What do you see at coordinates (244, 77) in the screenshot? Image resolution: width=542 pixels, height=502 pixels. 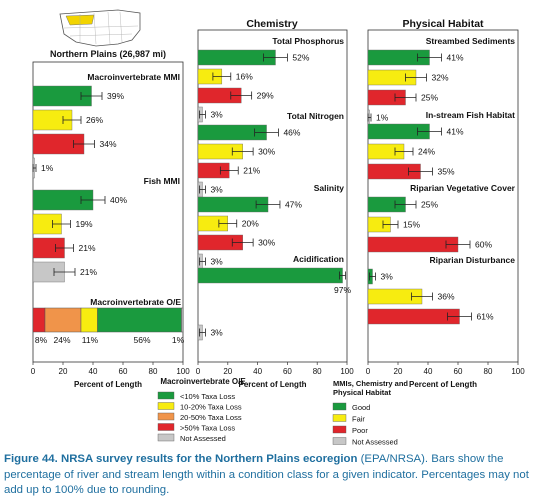 I see `bar-value-label: 16%` at bounding box center [244, 77].